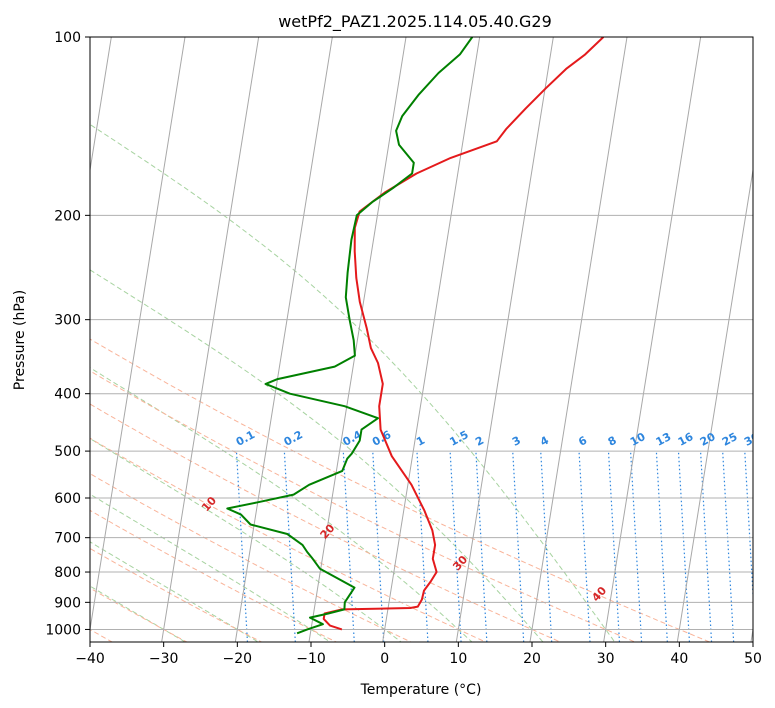 The height and width of the screenshot is (708, 775). Describe the element at coordinates (679, 659) in the screenshot. I see `x-tick-label: 40` at that location.